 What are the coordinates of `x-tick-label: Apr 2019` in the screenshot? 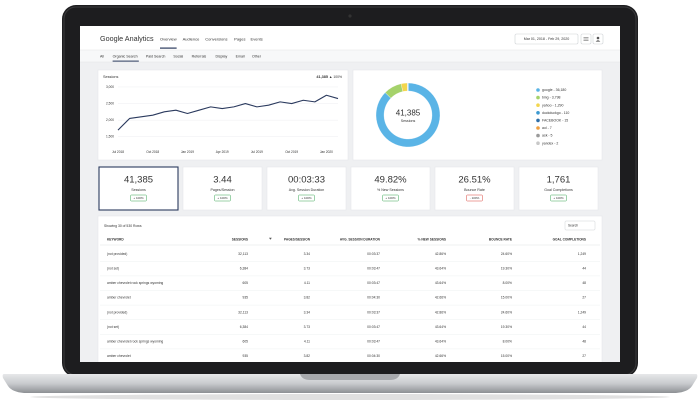 It's located at (222, 152).